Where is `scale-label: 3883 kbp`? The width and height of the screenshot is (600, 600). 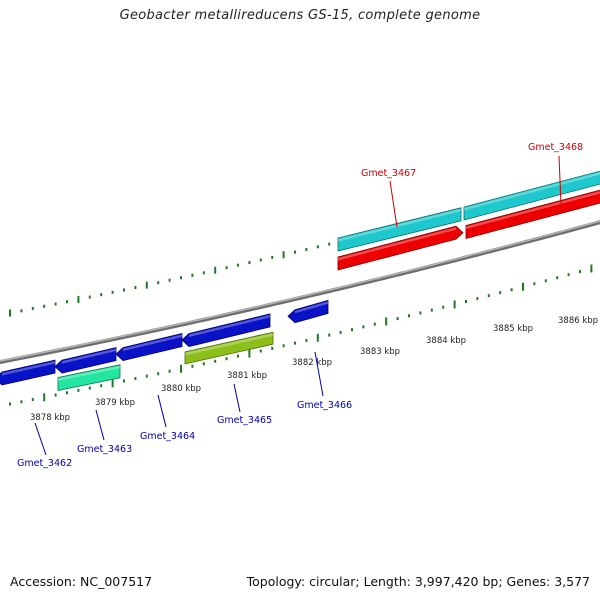 scale-label: 3883 kbp is located at coordinates (380, 352).